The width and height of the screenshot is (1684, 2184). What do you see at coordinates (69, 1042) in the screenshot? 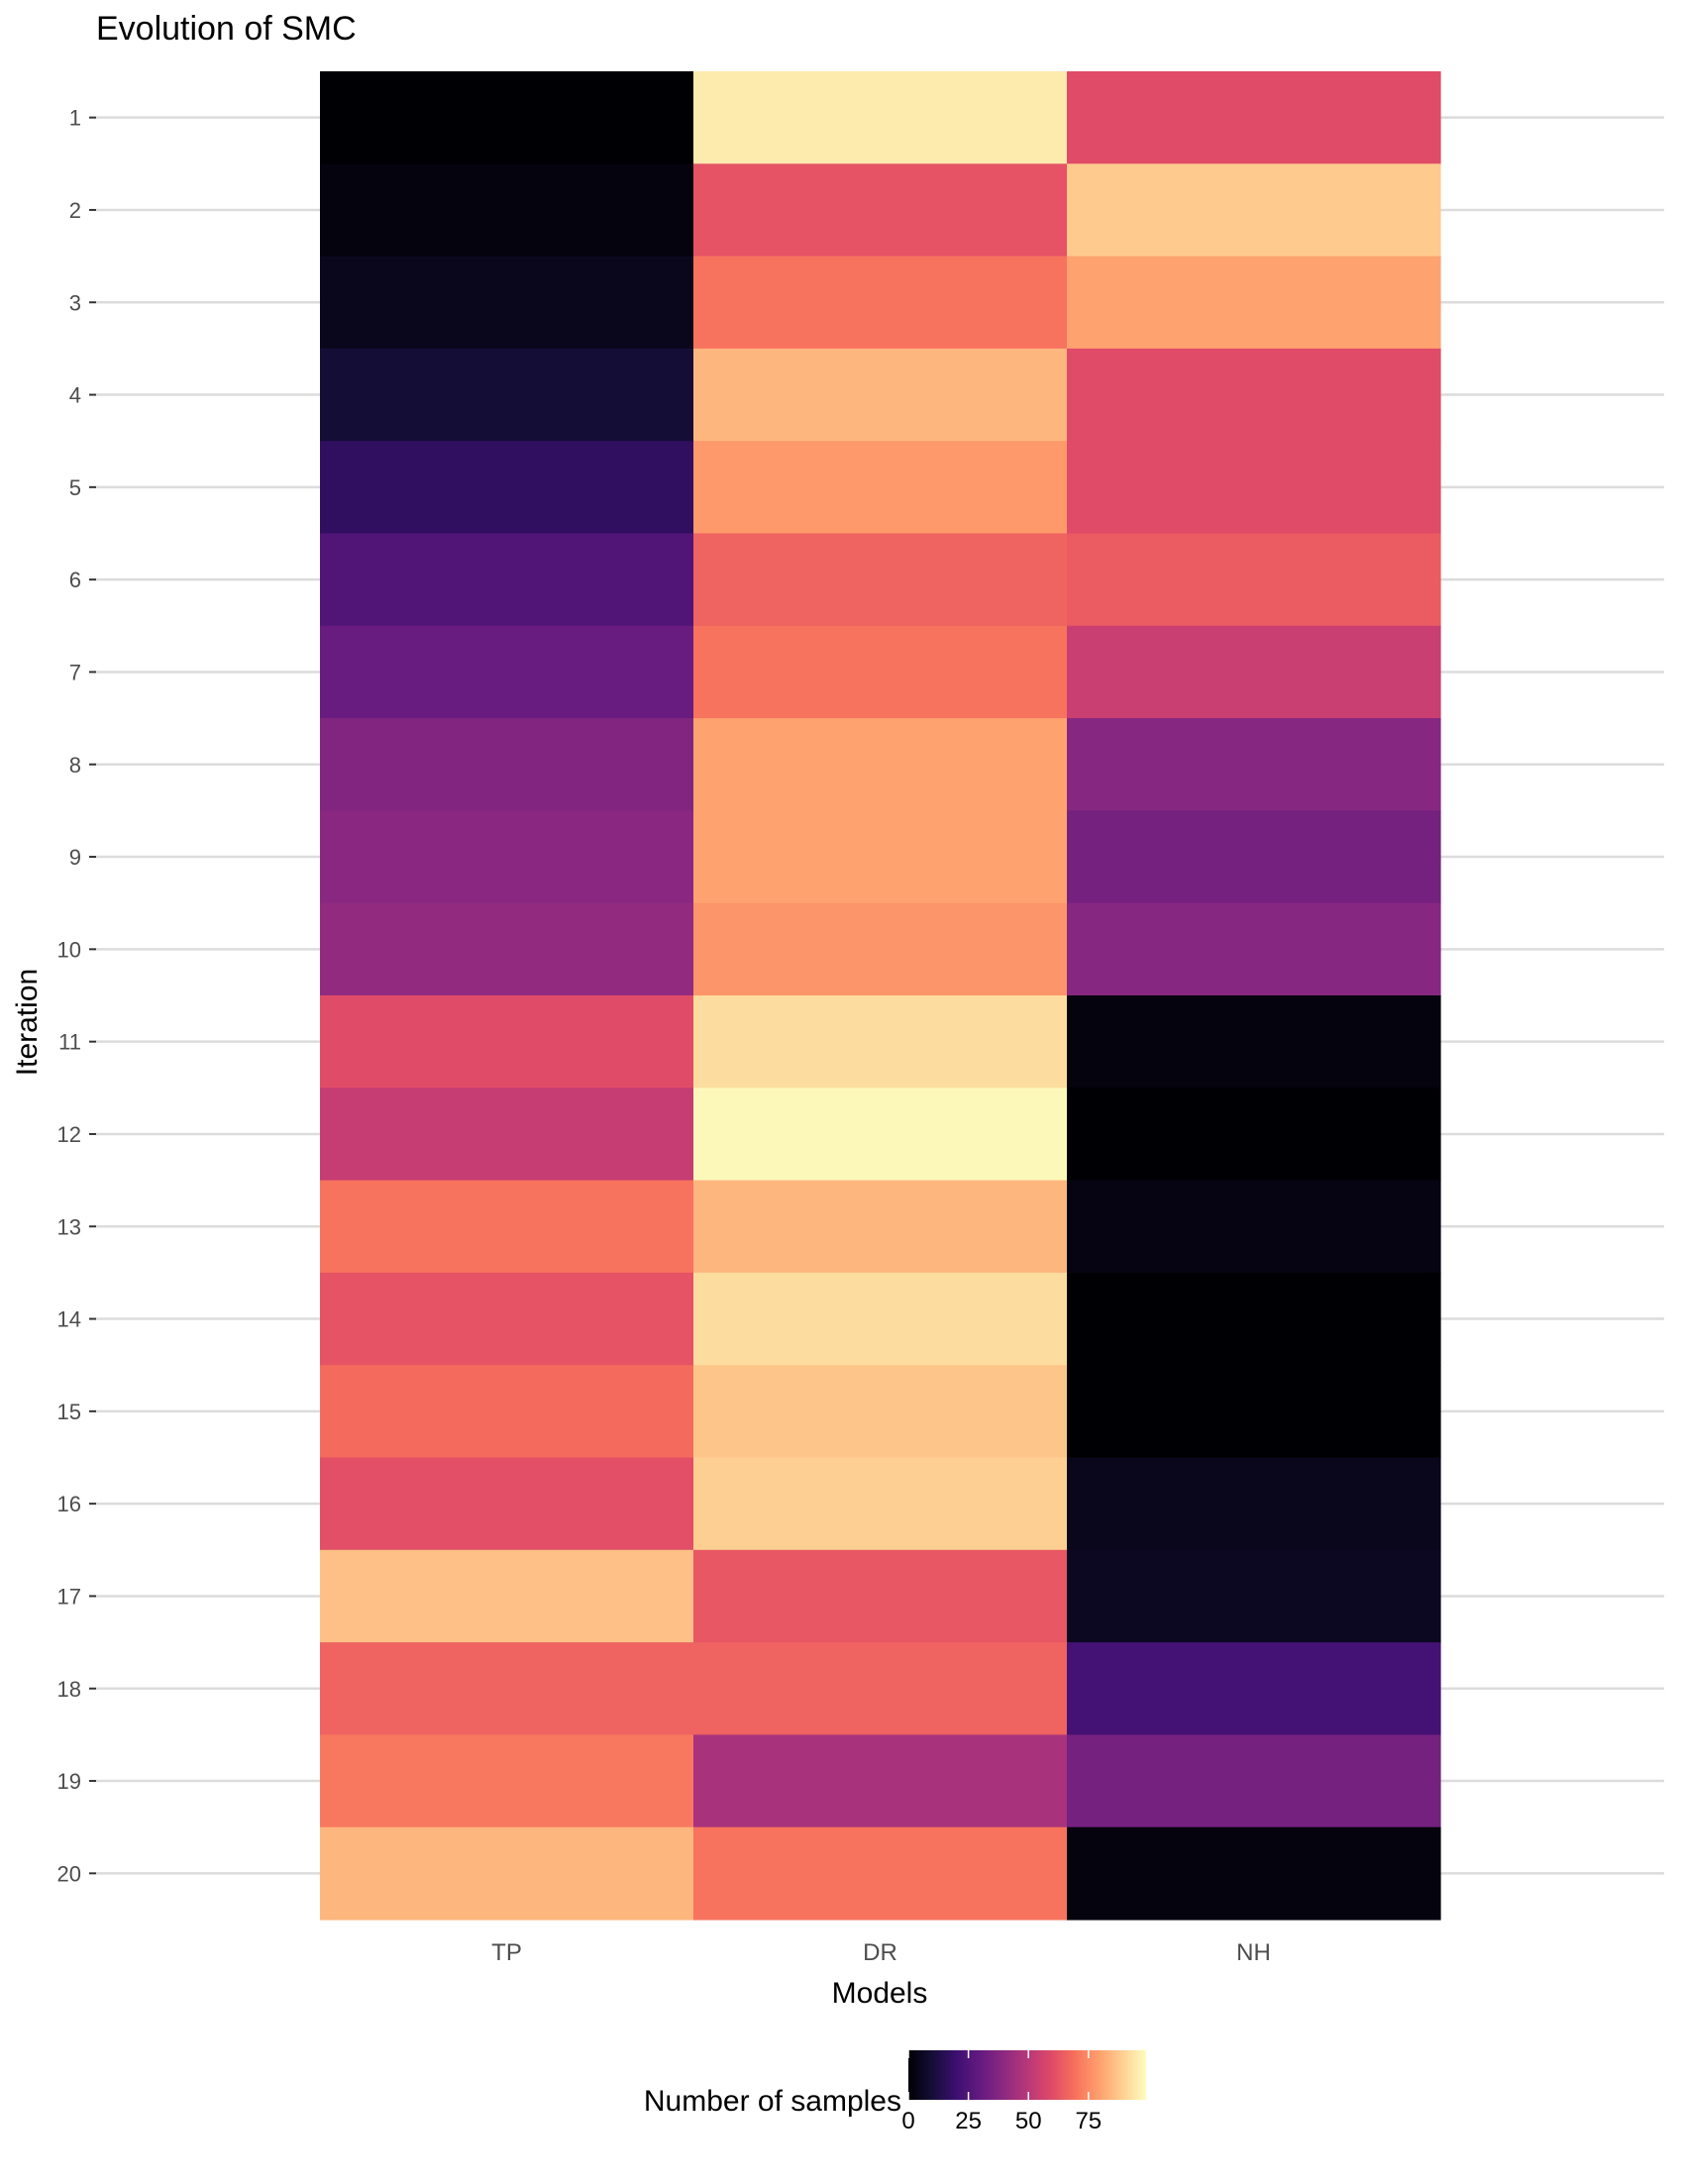
I see `y-tick-label: 11` at bounding box center [69, 1042].